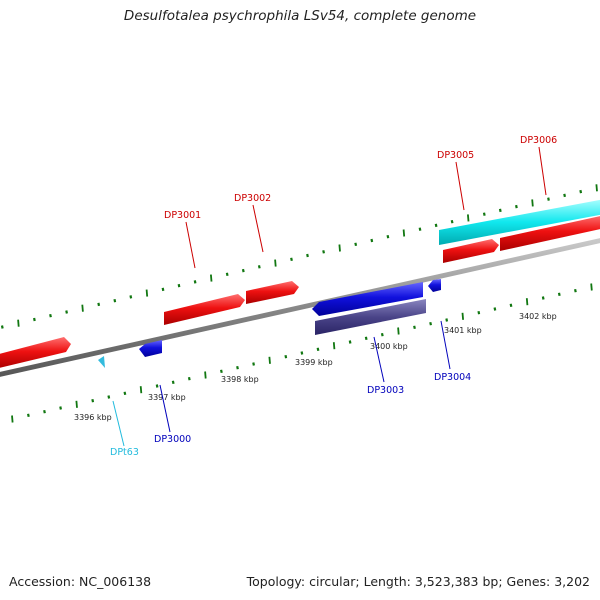 The height and width of the screenshot is (600, 600). What do you see at coordinates (101, 362) in the screenshot?
I see `rna-marker-dpt63` at bounding box center [101, 362].